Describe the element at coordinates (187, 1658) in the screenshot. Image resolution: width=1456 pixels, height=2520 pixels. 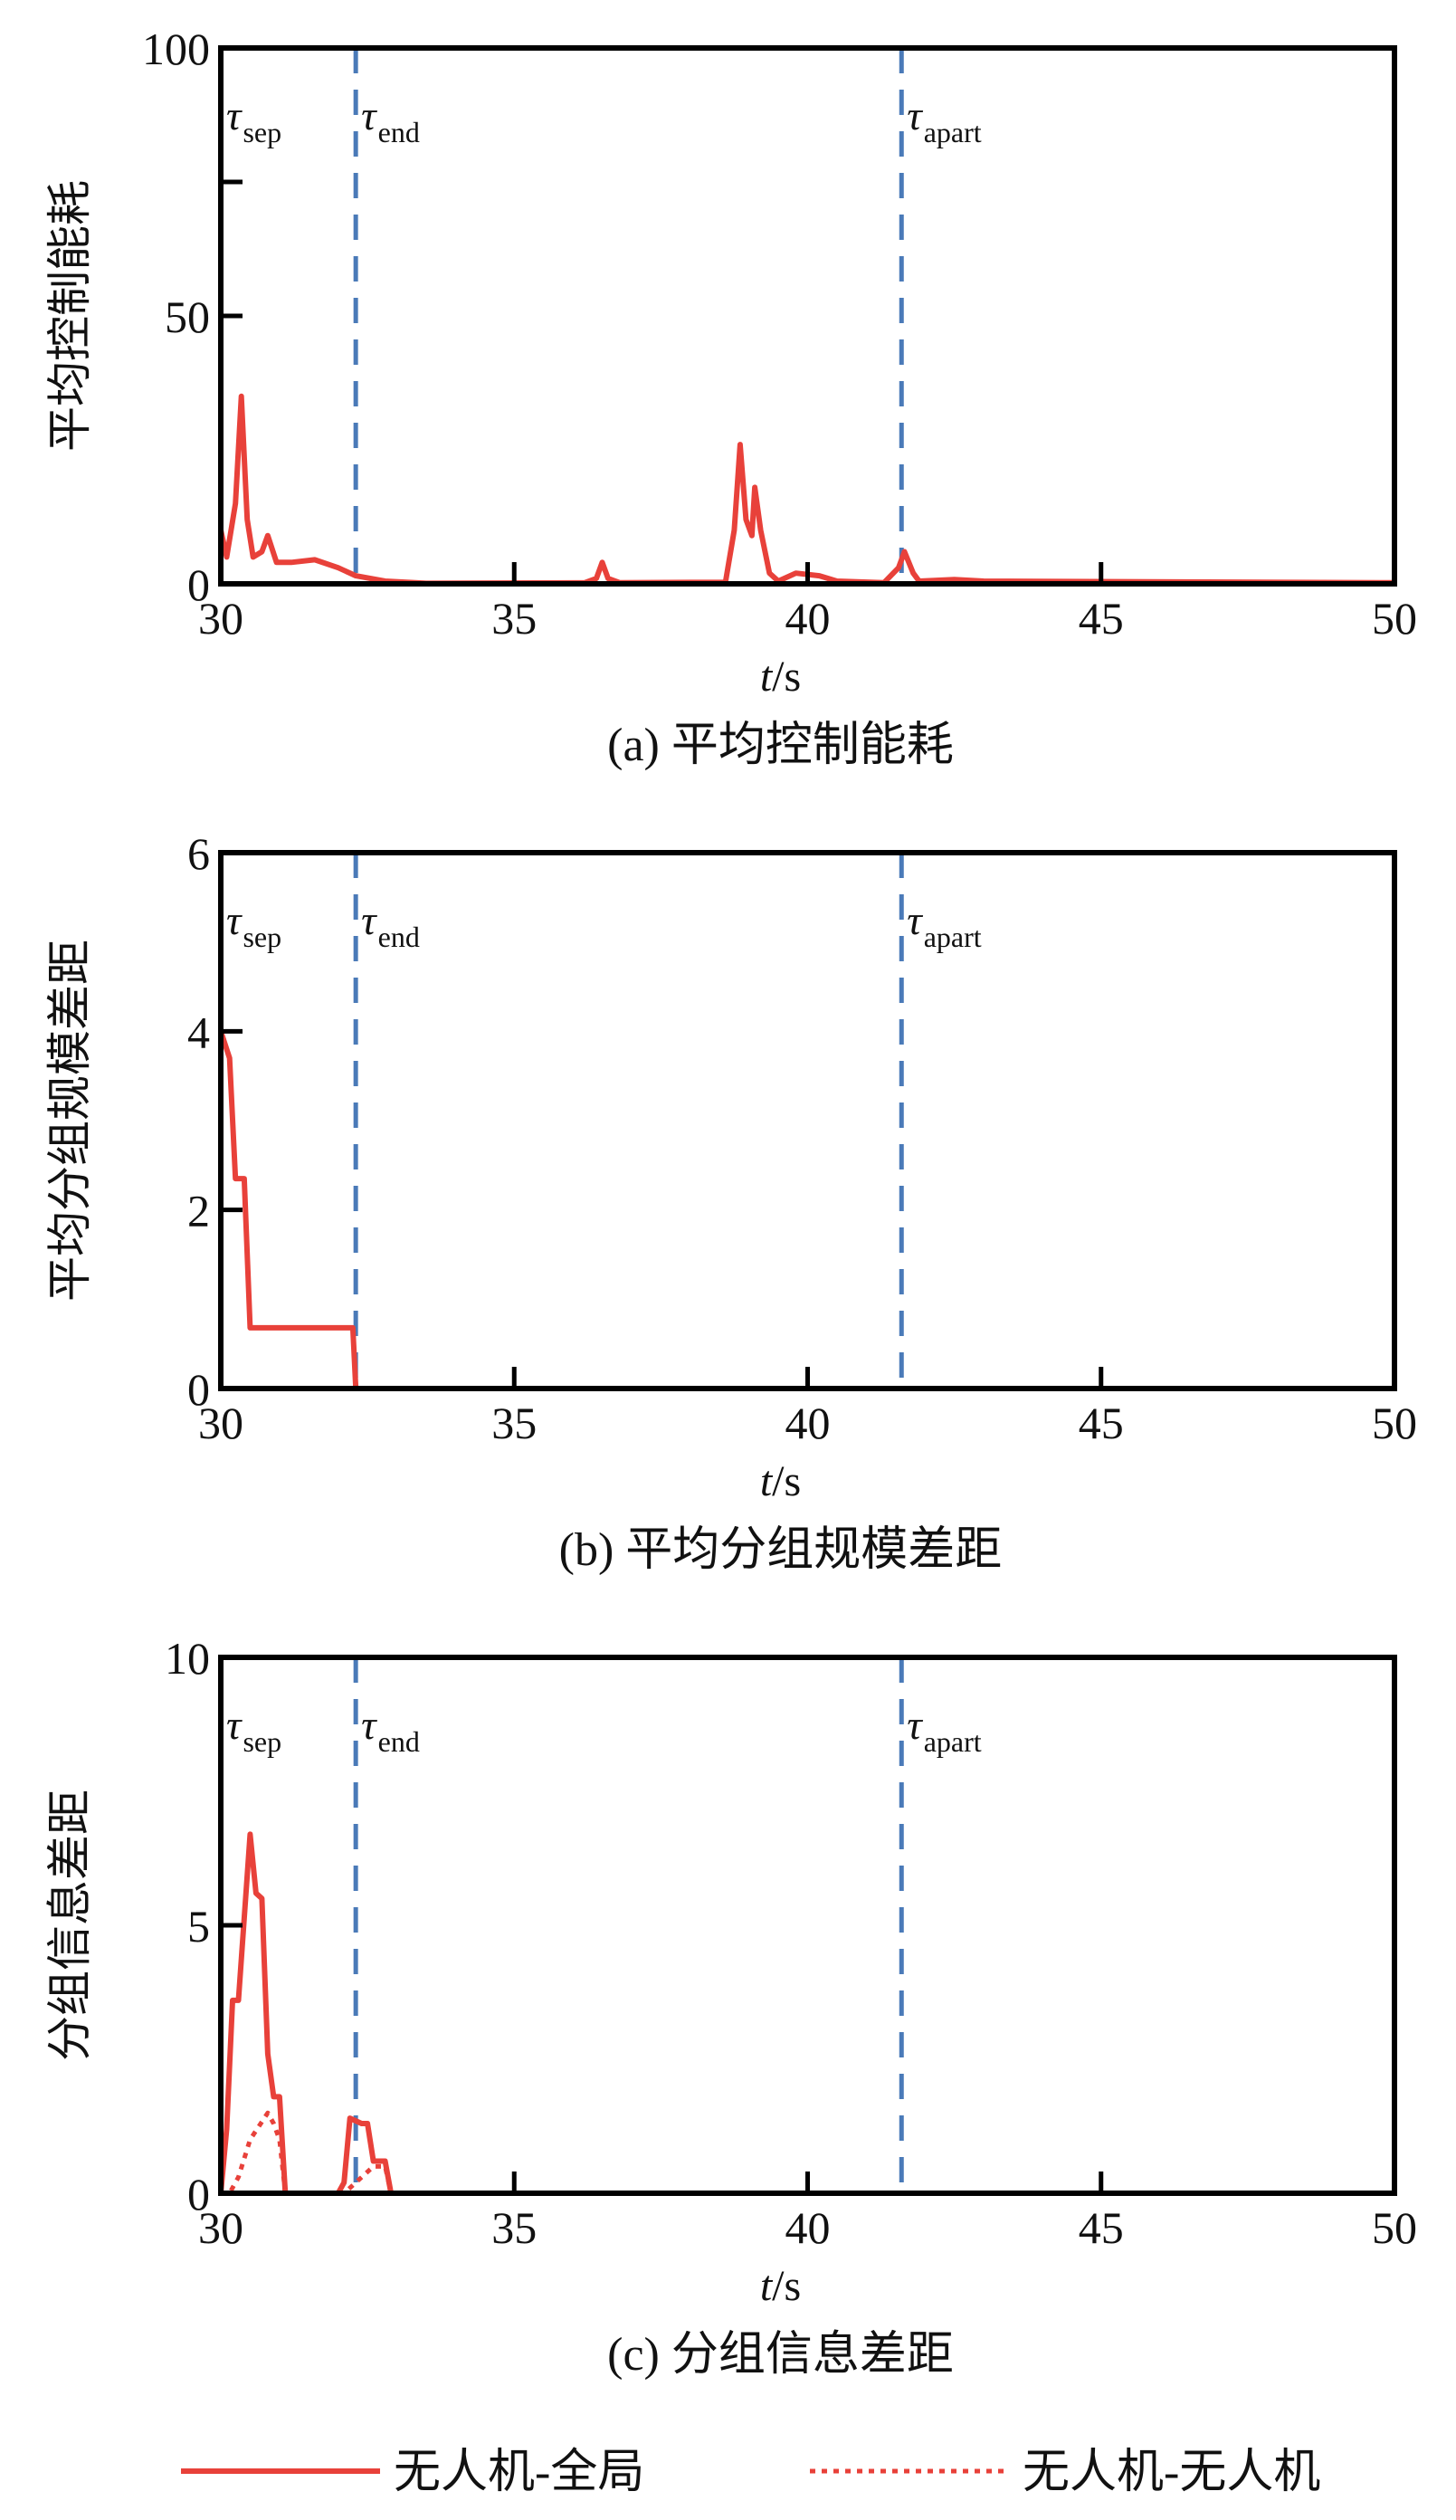
I see `y-tick-label: 10` at that location.